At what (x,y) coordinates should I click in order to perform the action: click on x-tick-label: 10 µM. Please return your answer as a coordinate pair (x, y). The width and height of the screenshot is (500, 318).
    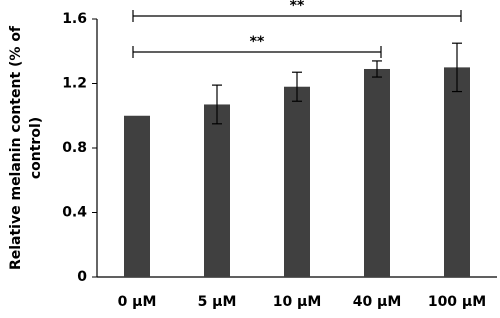
    Looking at the image, I should click on (297, 302).